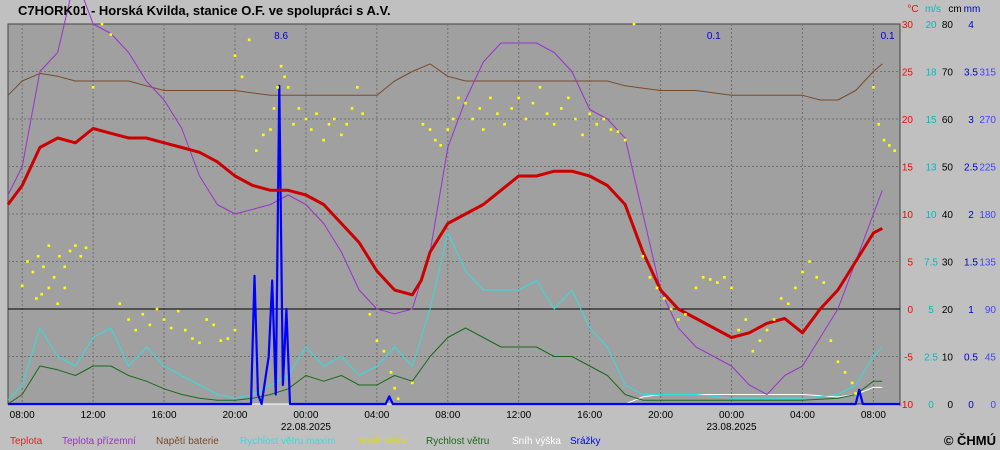  I want to click on axis-unit-label: mm, so click(972, 9).